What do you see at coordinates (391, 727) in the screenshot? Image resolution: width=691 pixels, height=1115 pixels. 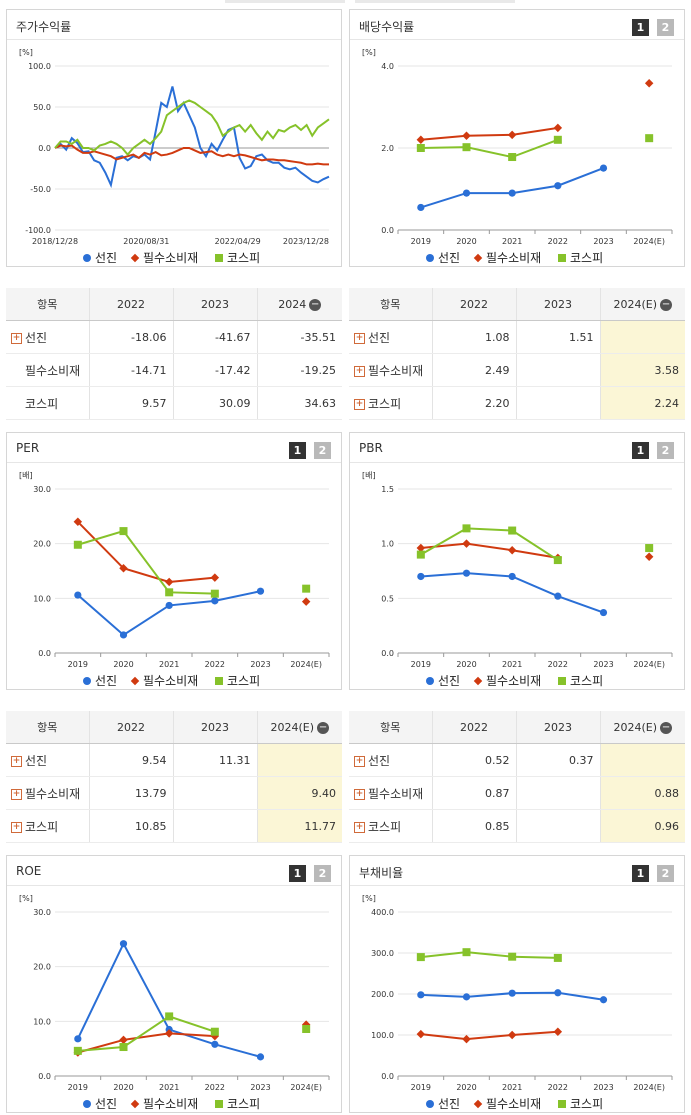 I see `column-header: 항목` at bounding box center [391, 727].